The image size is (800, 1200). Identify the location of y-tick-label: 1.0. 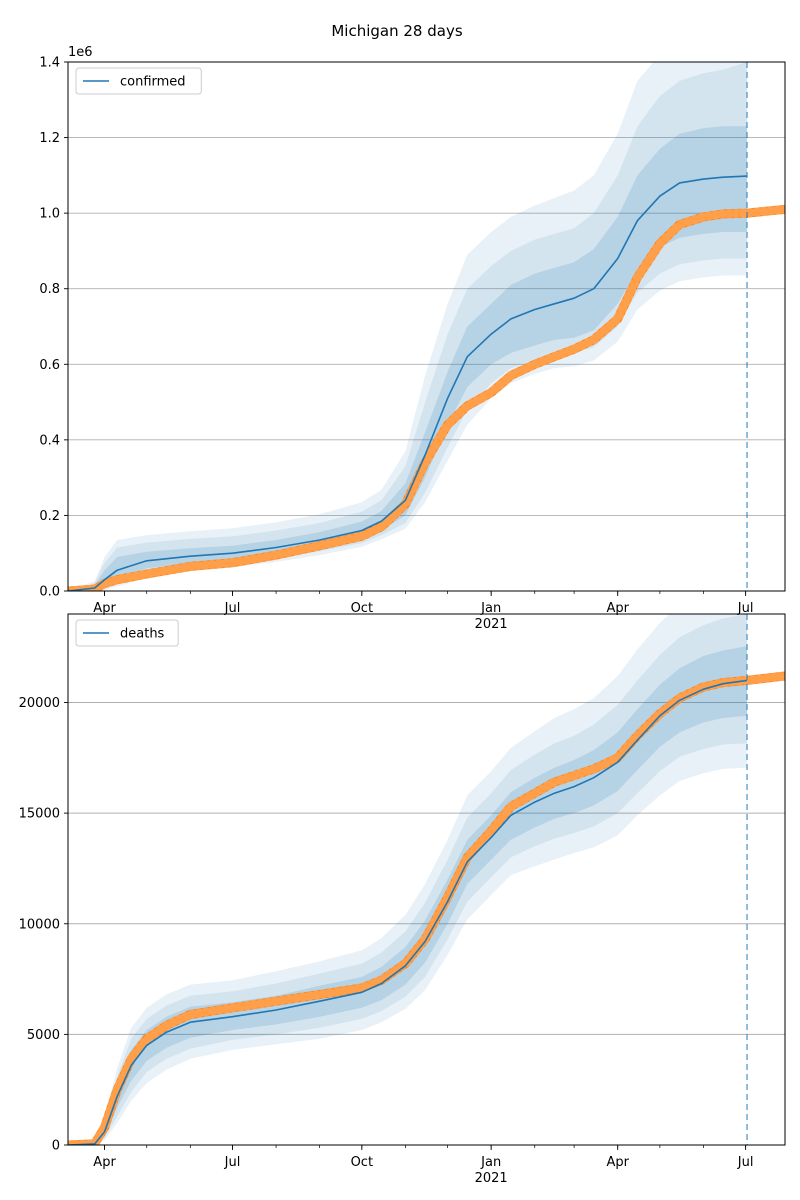
(49, 214).